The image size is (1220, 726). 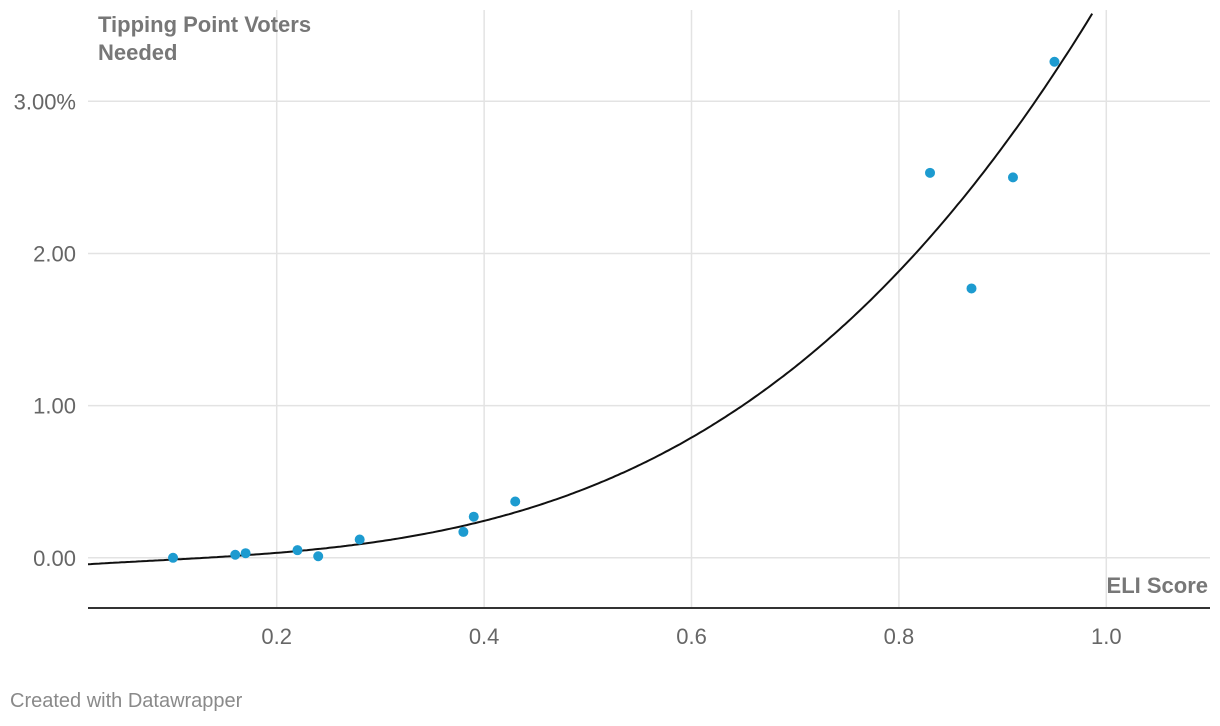 I want to click on y-axis-title: Tipping Point Voters Needed, so click(x=207, y=38).